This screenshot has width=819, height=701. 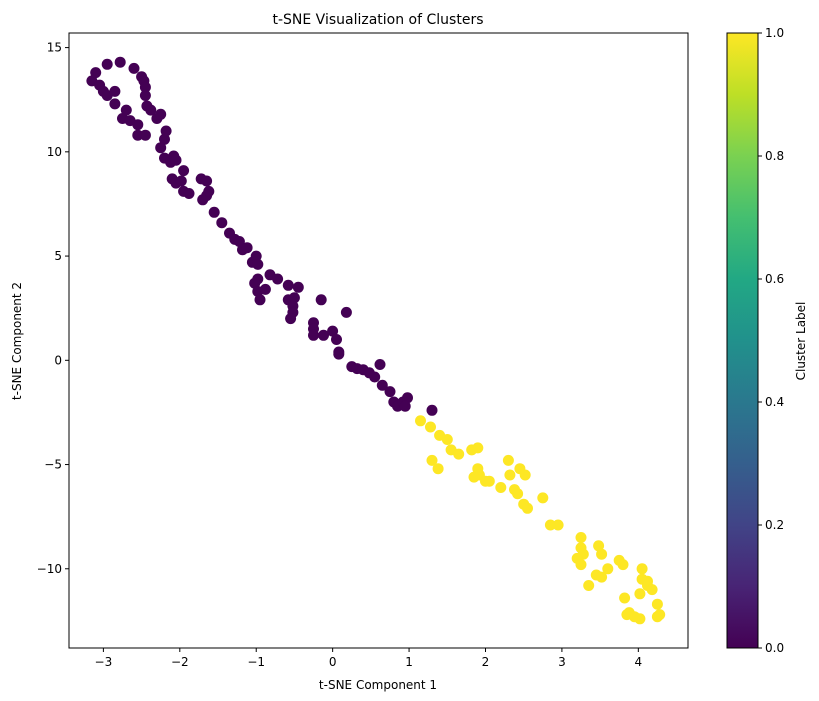 What do you see at coordinates (774, 279) in the screenshot?
I see `colorbar-tick-label: 0.6` at bounding box center [774, 279].